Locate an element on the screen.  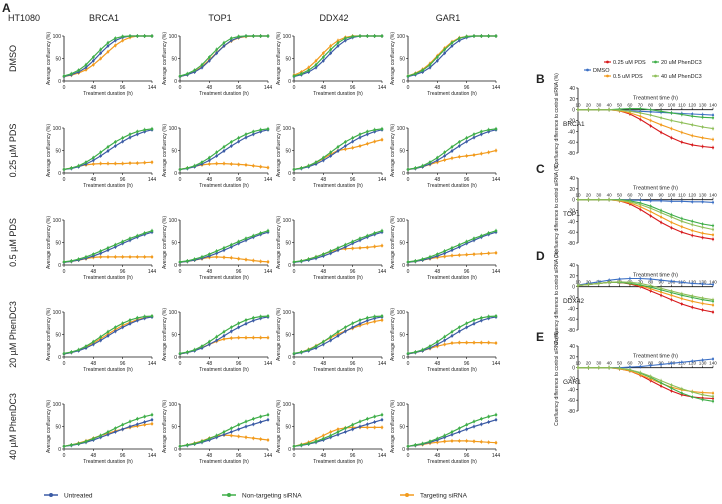
legend-label: Untreated is located at coordinates (78, 496).